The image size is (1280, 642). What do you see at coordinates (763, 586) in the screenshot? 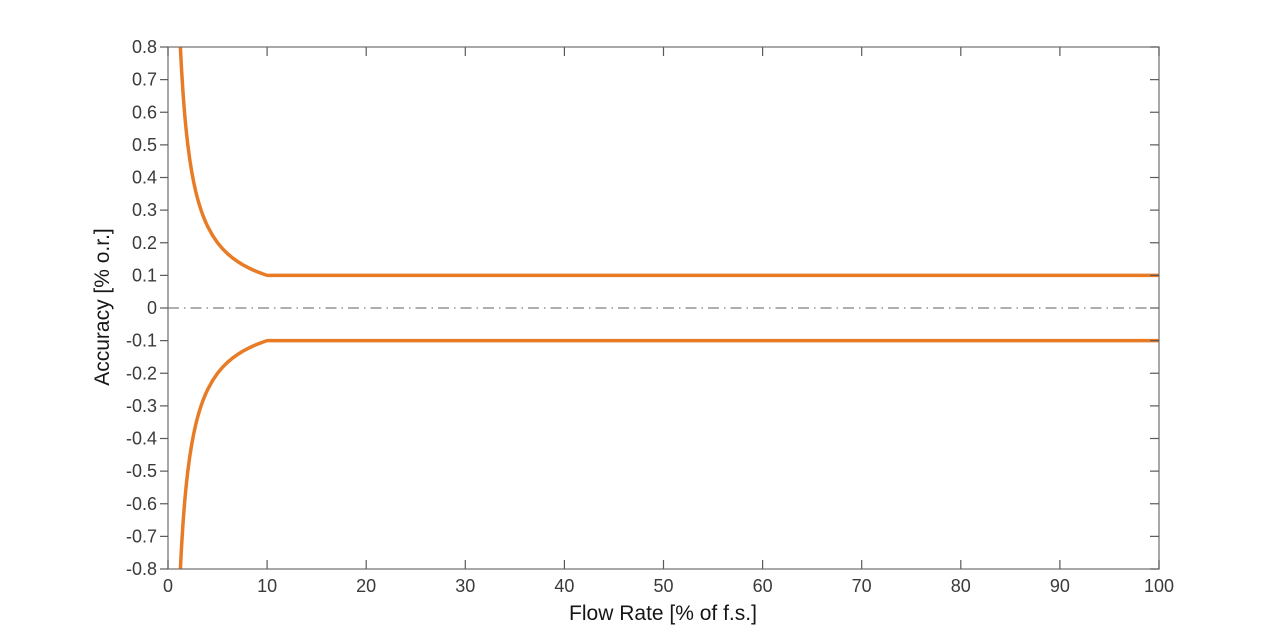
I see `x-tick-label: 60` at bounding box center [763, 586].